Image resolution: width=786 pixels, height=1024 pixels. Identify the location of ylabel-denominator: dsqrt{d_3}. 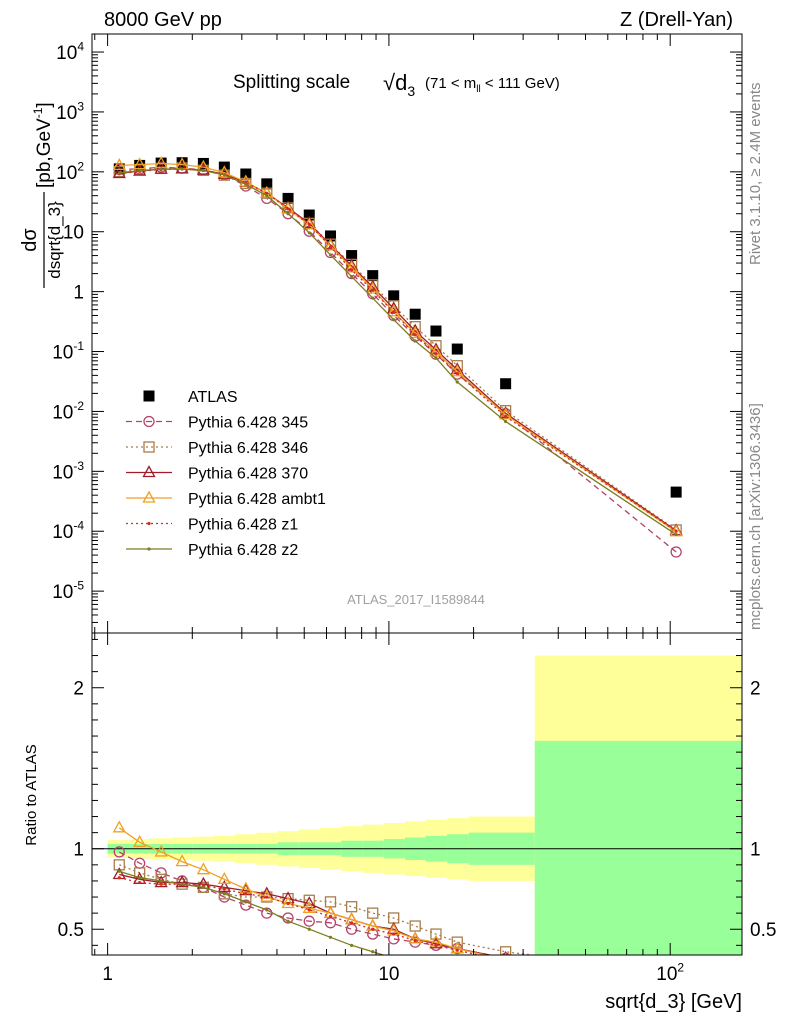
(54, 240).